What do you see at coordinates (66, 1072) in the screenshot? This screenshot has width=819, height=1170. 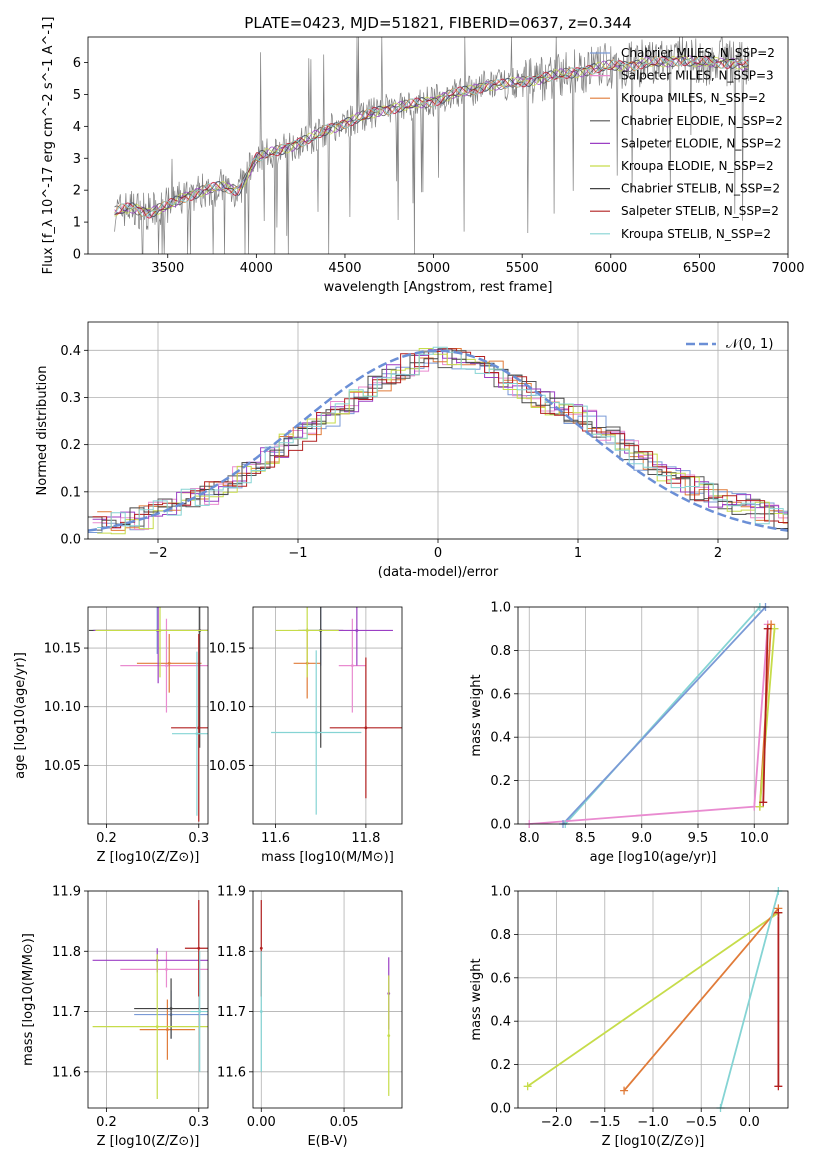 I see `y-tick-label: 11.6` at bounding box center [66, 1072].